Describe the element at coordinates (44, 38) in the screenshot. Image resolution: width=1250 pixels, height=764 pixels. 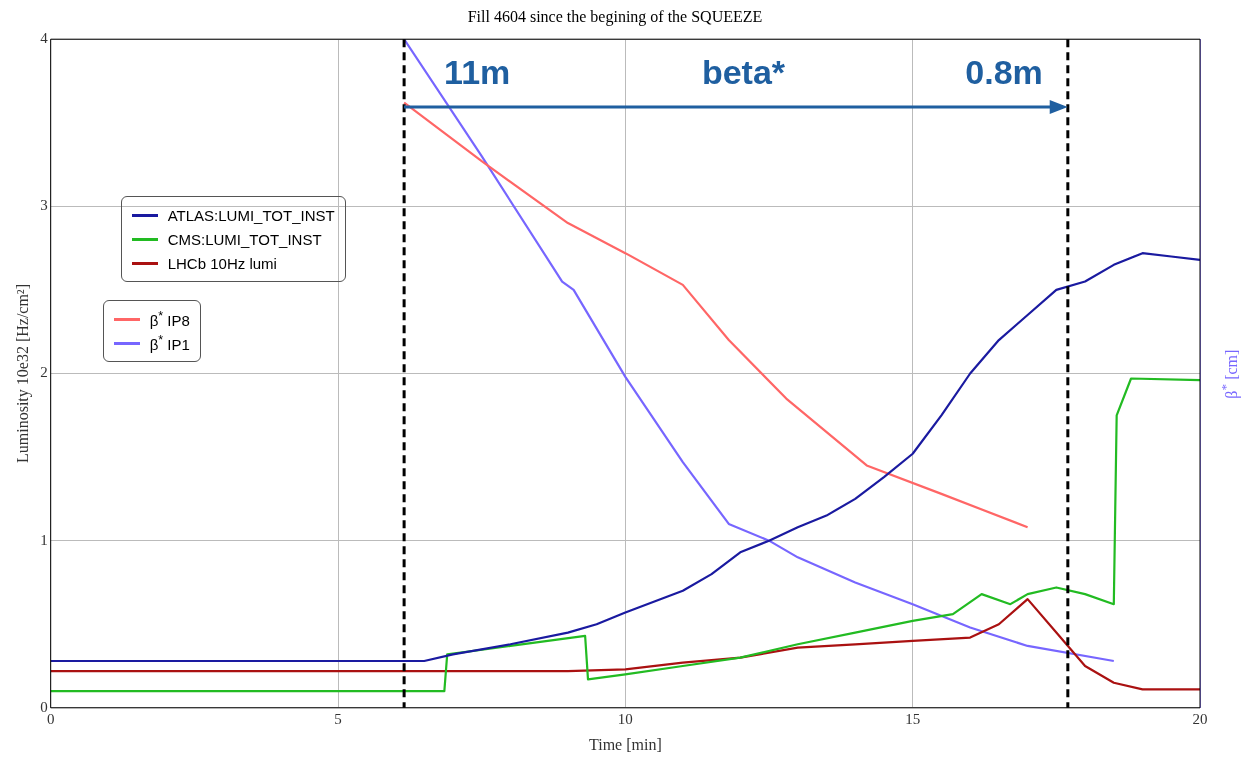
I see `y-tick-label: 4` at that location.